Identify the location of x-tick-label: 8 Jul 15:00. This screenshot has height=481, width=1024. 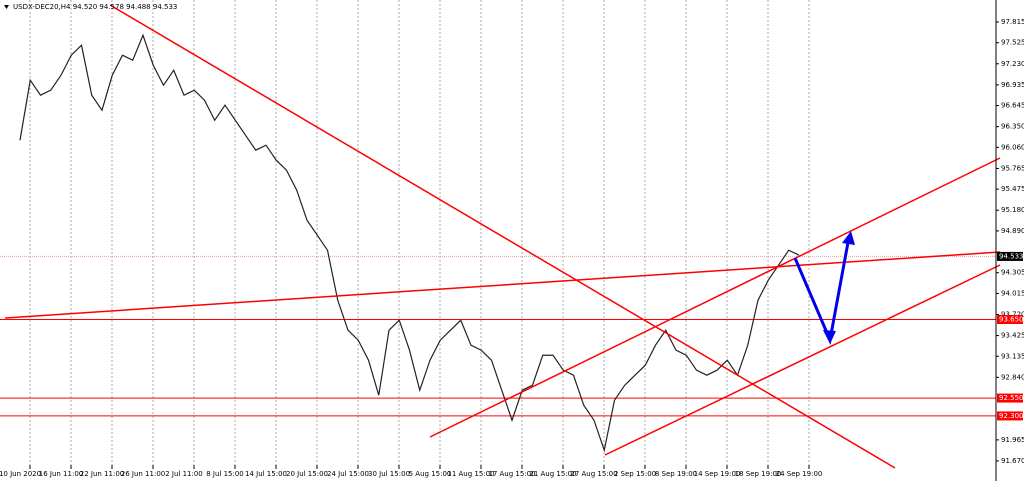
(225, 474).